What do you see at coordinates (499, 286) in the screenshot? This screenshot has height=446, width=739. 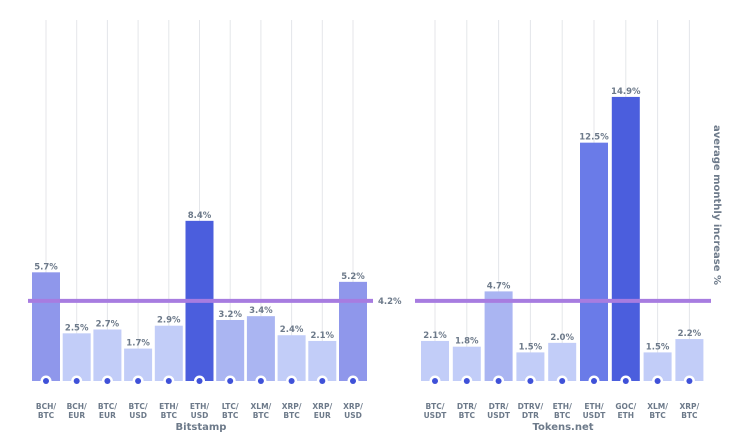 I see `value-label: 4.7%` at bounding box center [499, 286].